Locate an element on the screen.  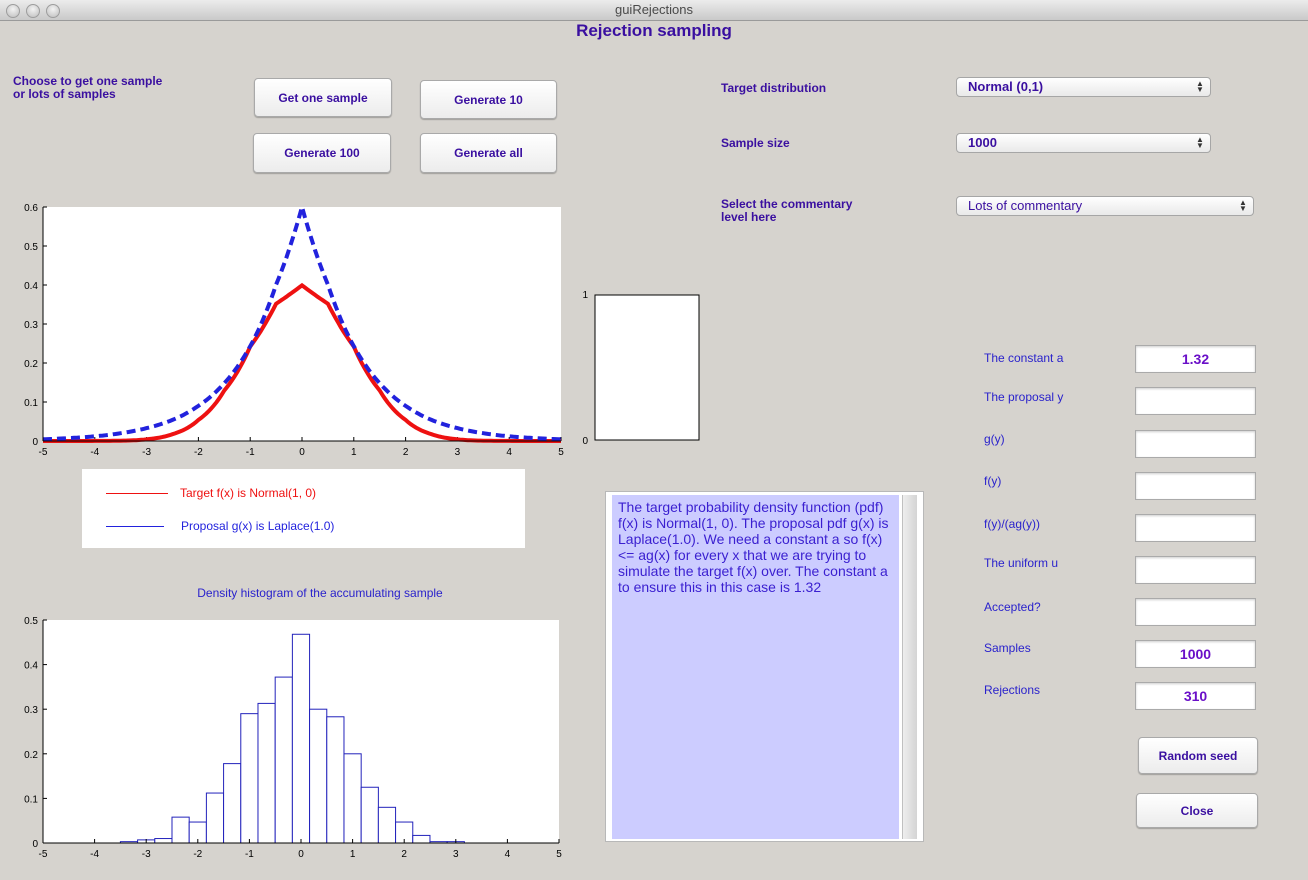
proposal-density-curve is located at coordinates (302, 320).